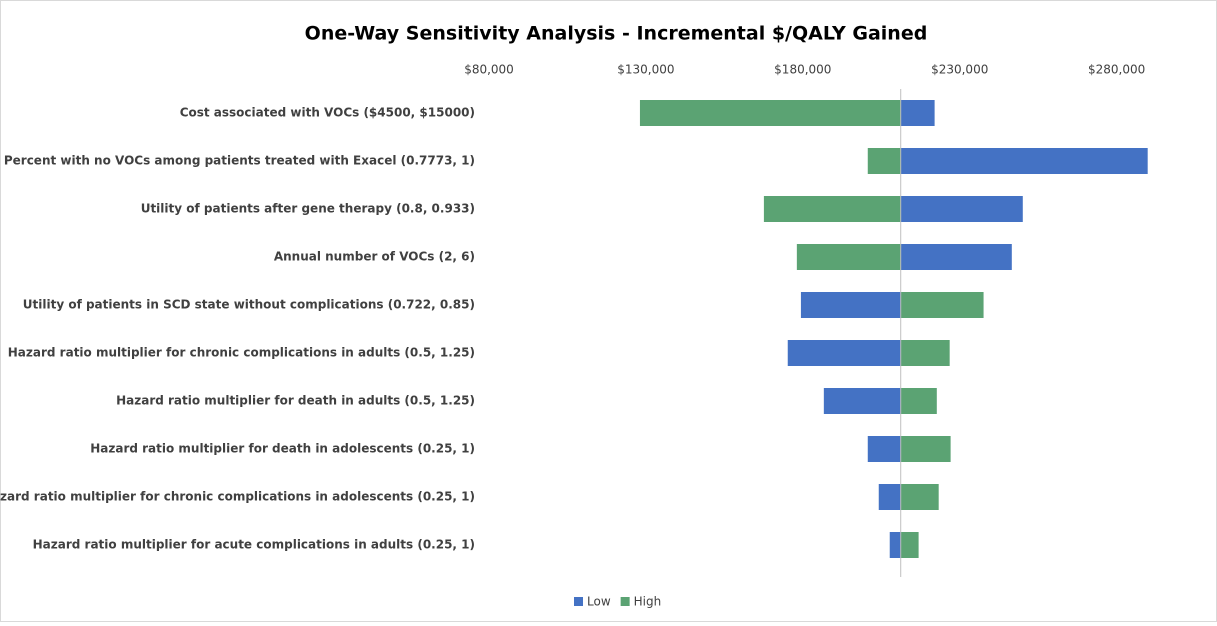  I want to click on legend-label: Low, so click(599, 602).